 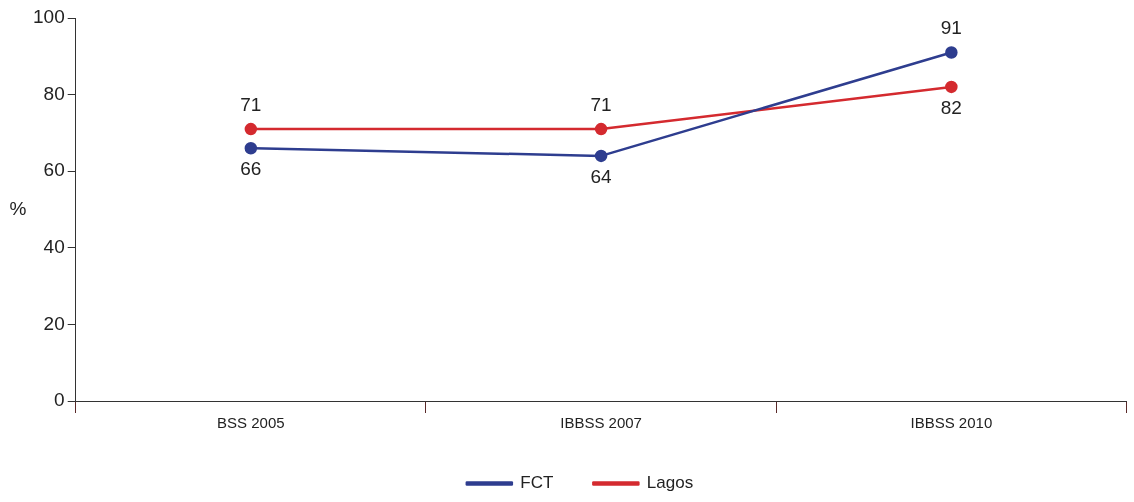 I want to click on y-axis-title: %, so click(x=18, y=208).